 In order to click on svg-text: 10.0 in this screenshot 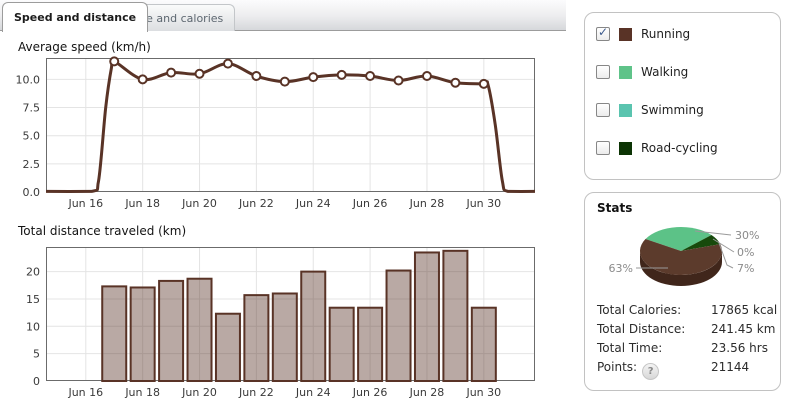, I will do `click(28, 79)`.